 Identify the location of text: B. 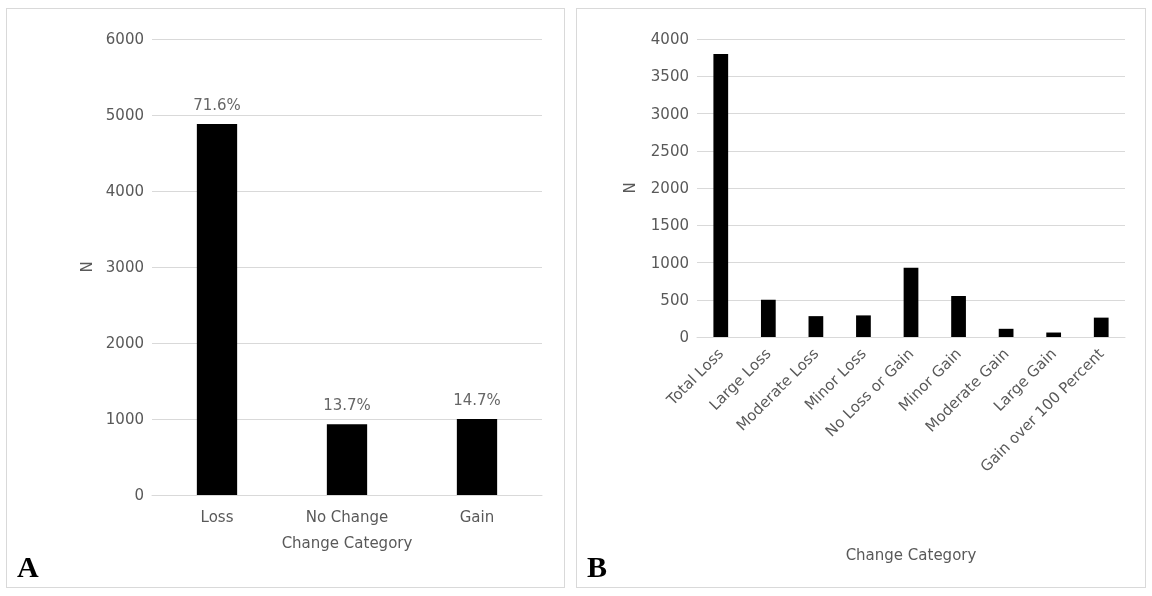
(597, 566).